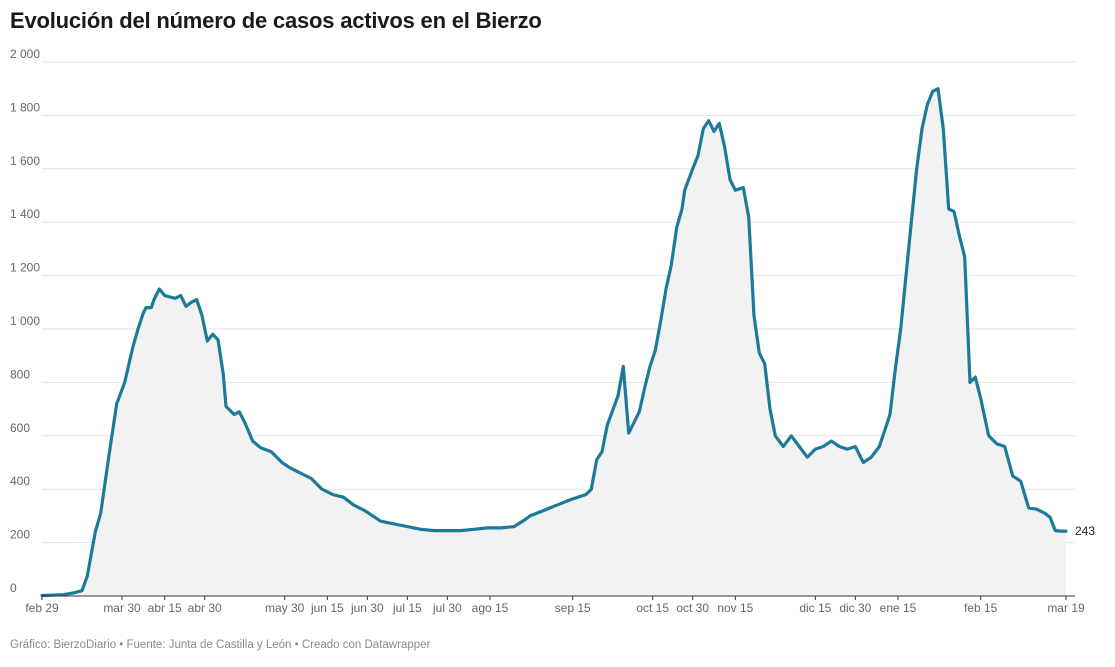 Image resolution: width=1115 pixels, height=667 pixels. I want to click on x-tick-label: jun 15, so click(327, 608).